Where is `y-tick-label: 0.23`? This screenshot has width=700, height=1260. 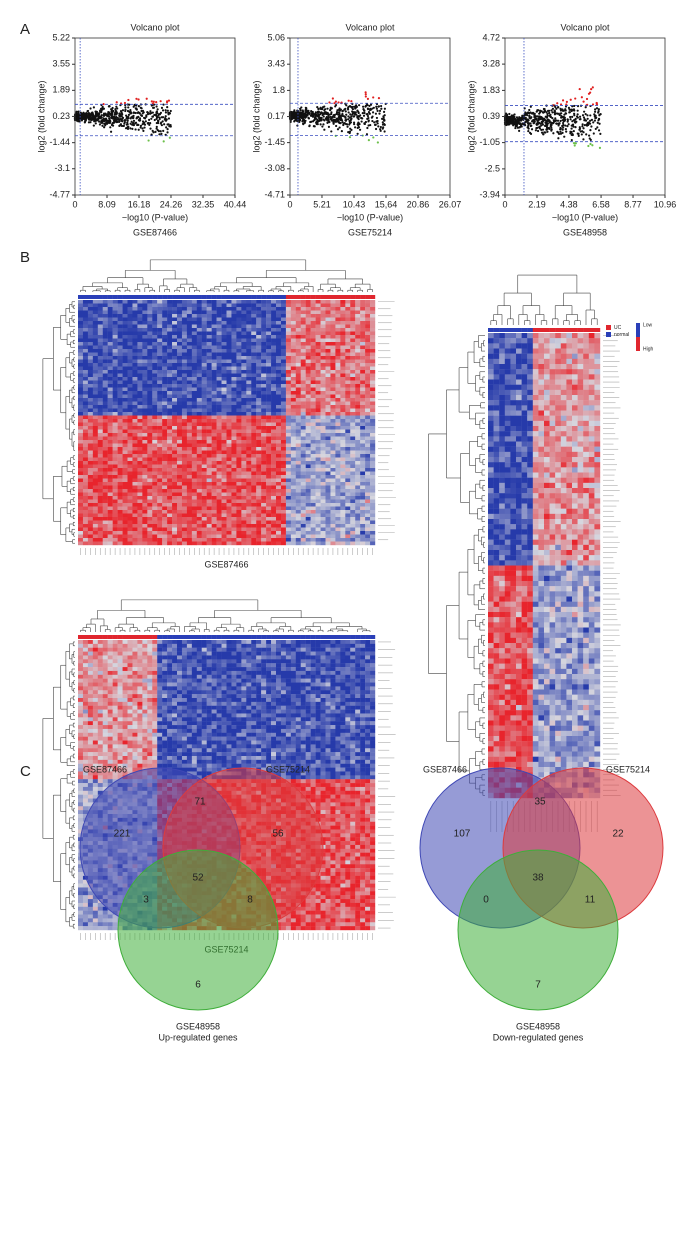
y-tick-label: 0.23 is located at coordinates (61, 116).